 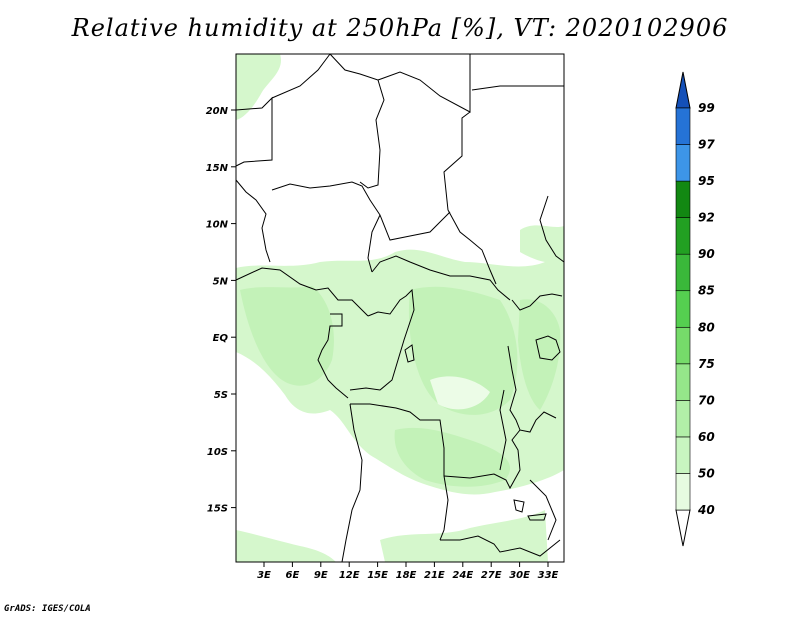 I want to click on longitude-tick-label: 9E, so click(x=321, y=575).